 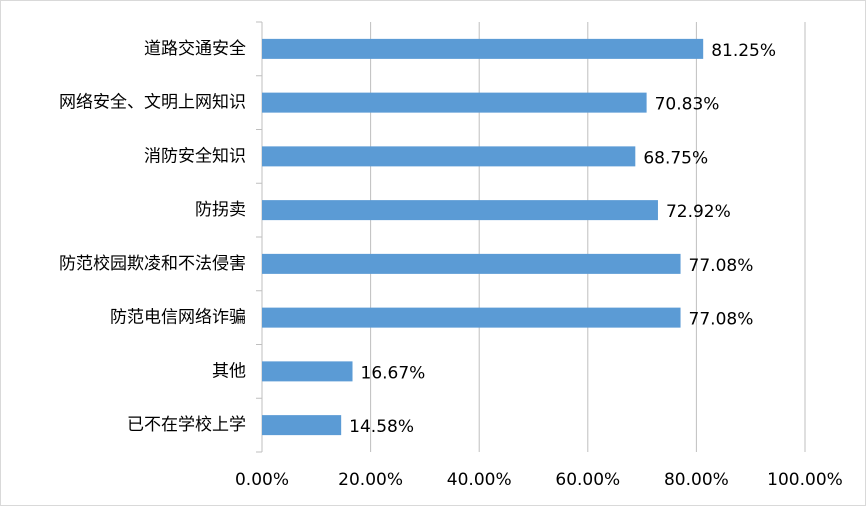 I want to click on x-tick-label: 0.00%, so click(x=262, y=480).